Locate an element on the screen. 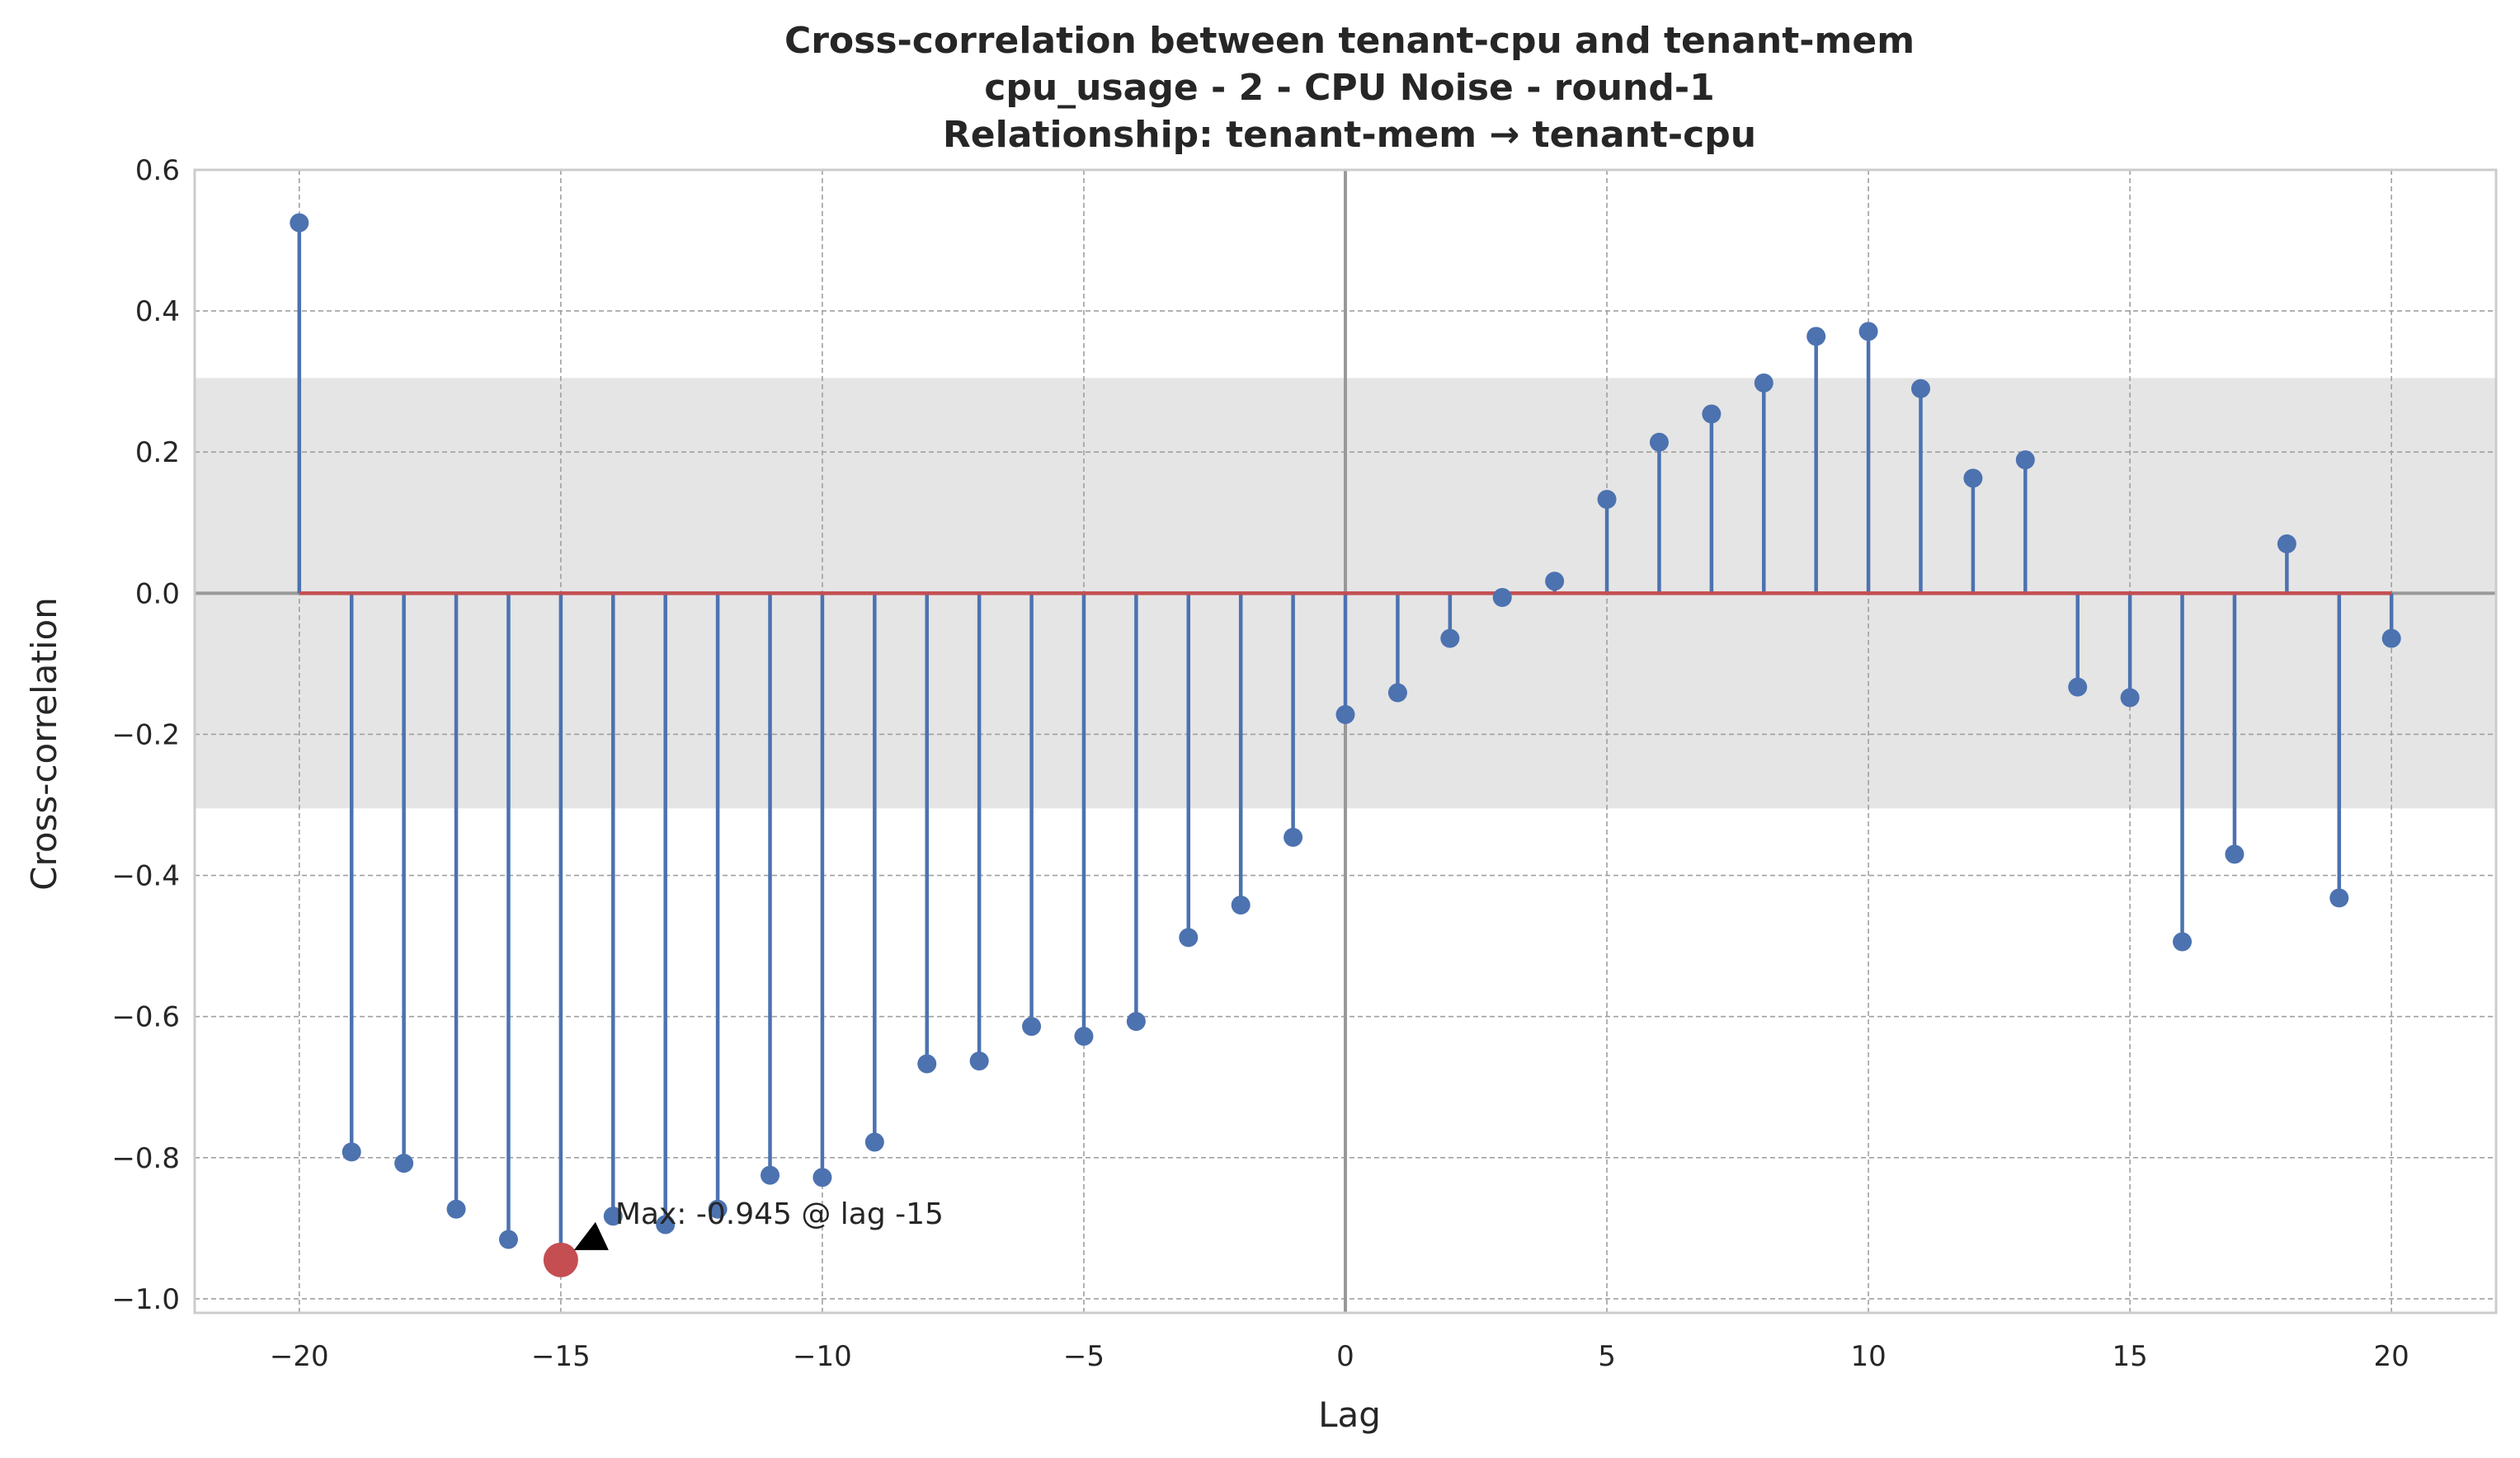 The image size is (2520, 1458). y-tick-label-6: 0.2 is located at coordinates (157, 452).